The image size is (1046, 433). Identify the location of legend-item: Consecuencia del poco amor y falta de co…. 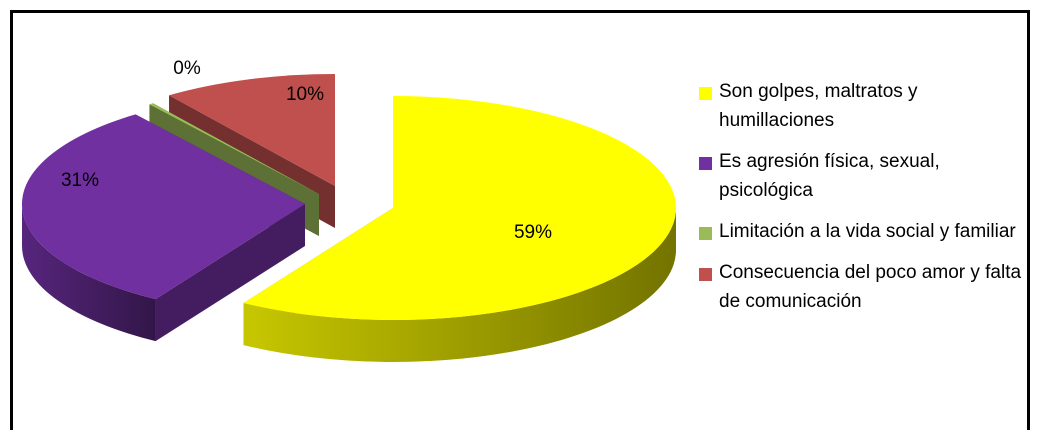
(864, 287).